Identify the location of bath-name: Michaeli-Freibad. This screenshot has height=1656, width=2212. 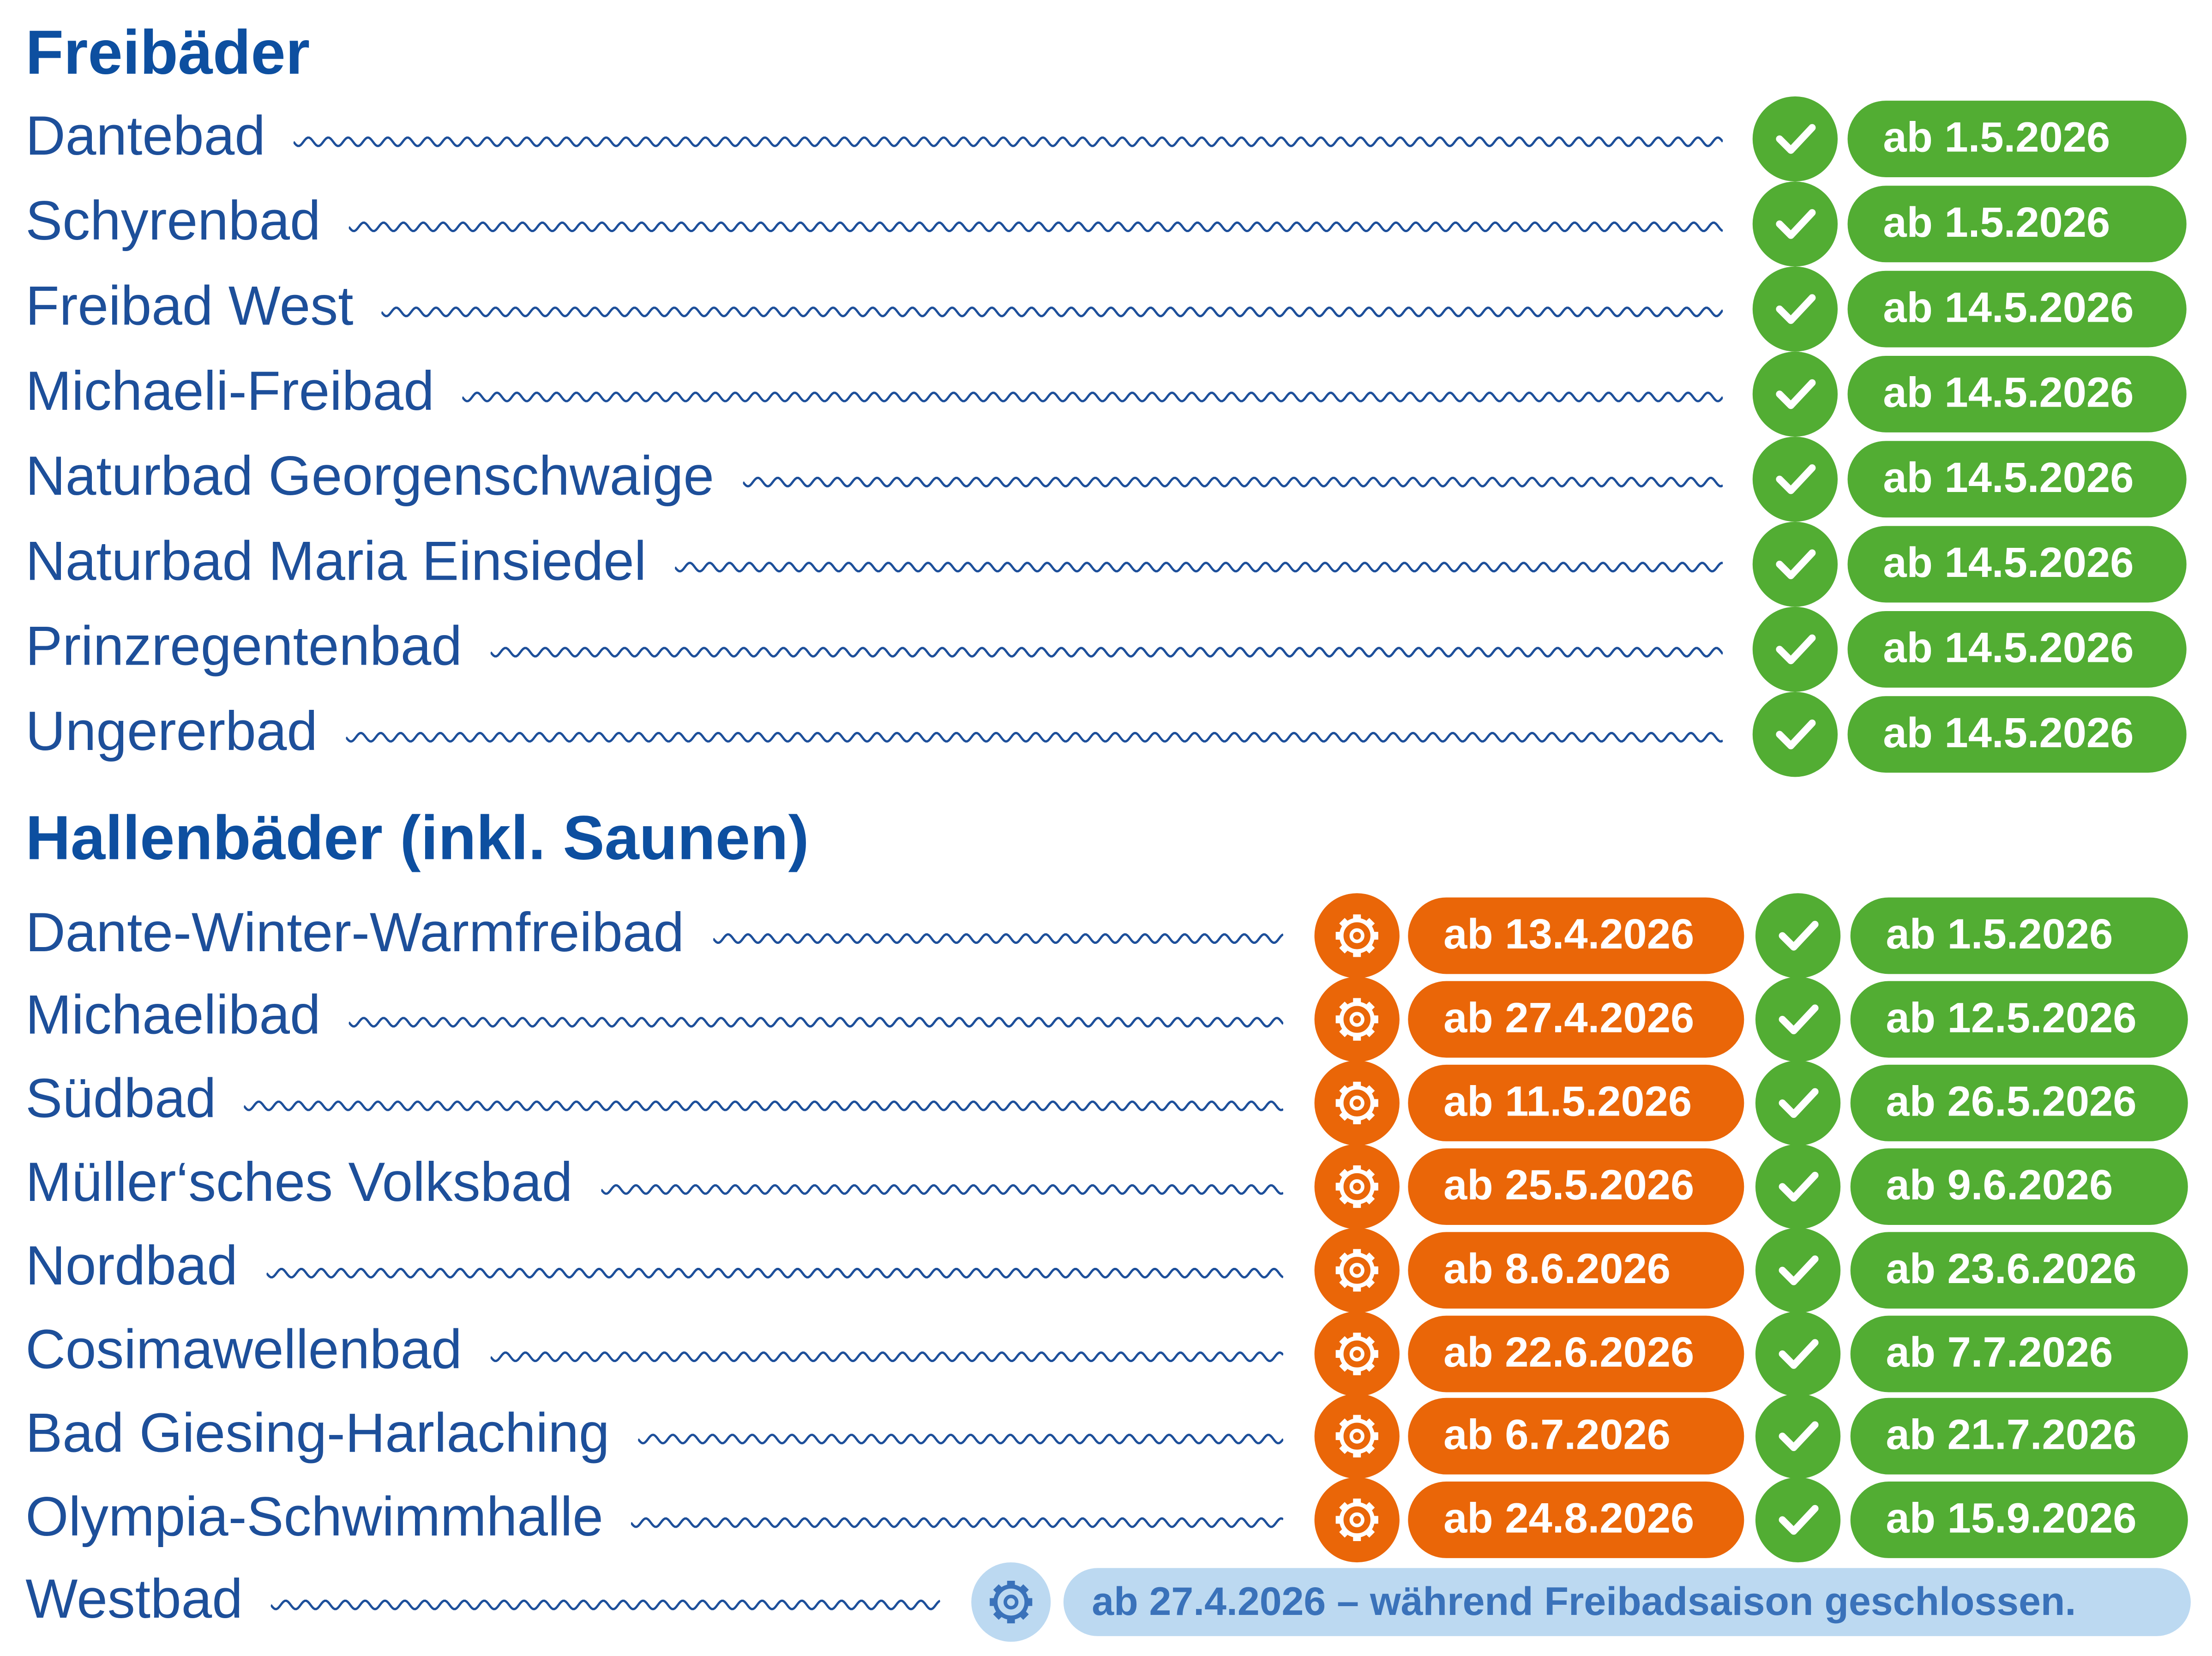
(229, 391).